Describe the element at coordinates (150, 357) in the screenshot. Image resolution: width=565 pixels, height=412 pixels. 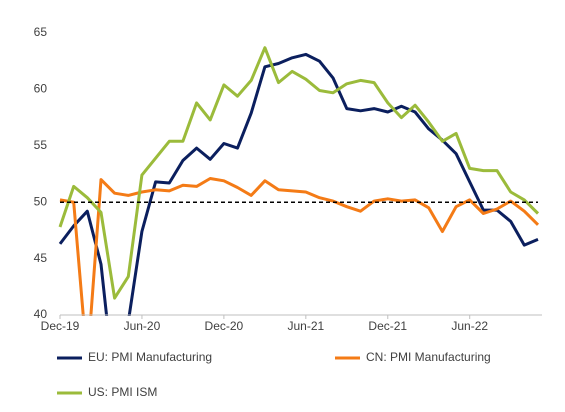
I see `legend-label: EU: PMI Manufacturing` at that location.